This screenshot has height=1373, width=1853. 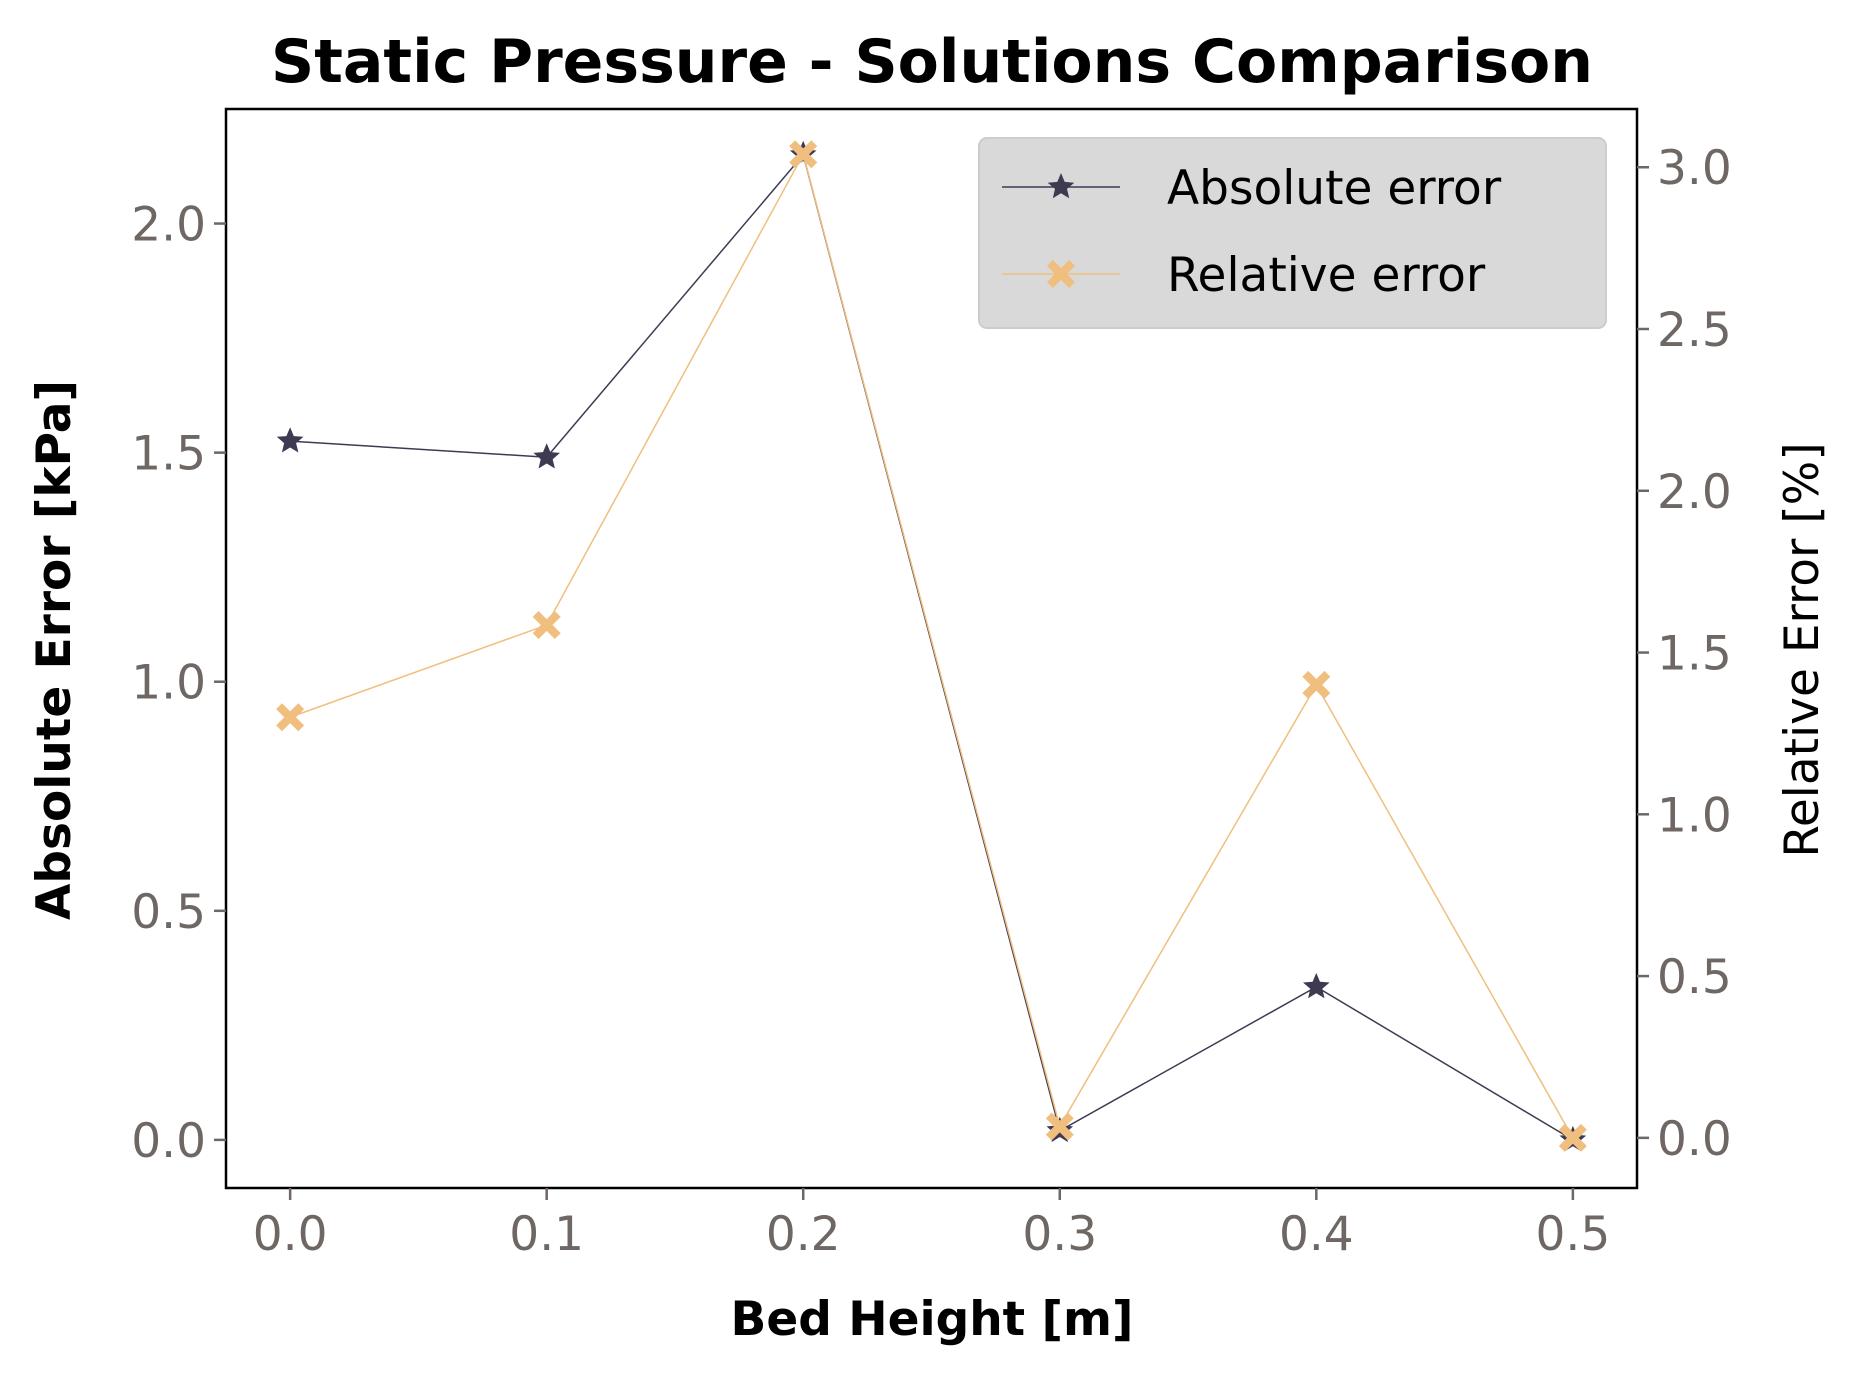 What do you see at coordinates (168, 454) in the screenshot?
I see `y-tick-label: 1.5` at bounding box center [168, 454].